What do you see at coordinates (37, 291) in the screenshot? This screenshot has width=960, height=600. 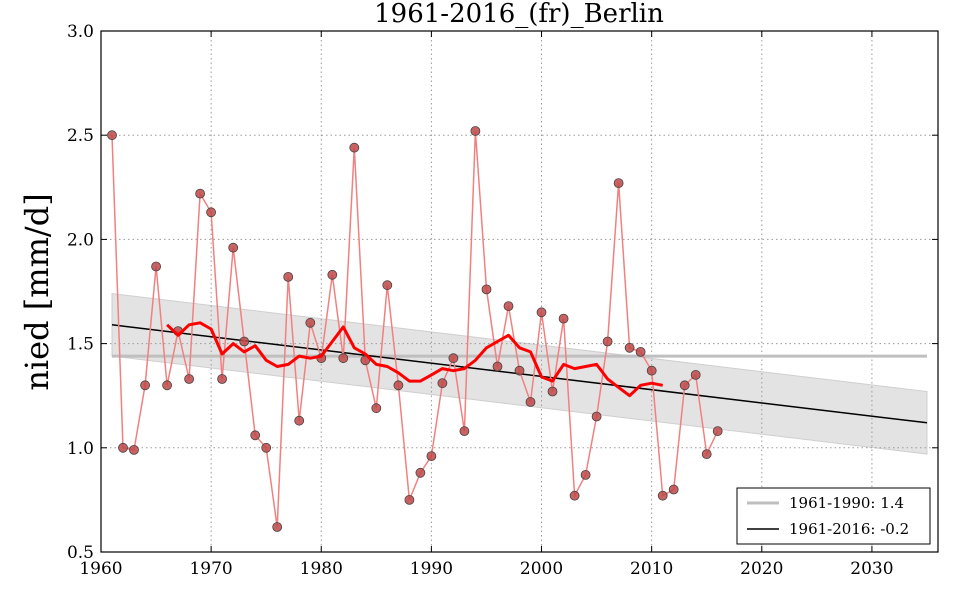 I see `y-axis-label: nied [mm/d]` at bounding box center [37, 291].